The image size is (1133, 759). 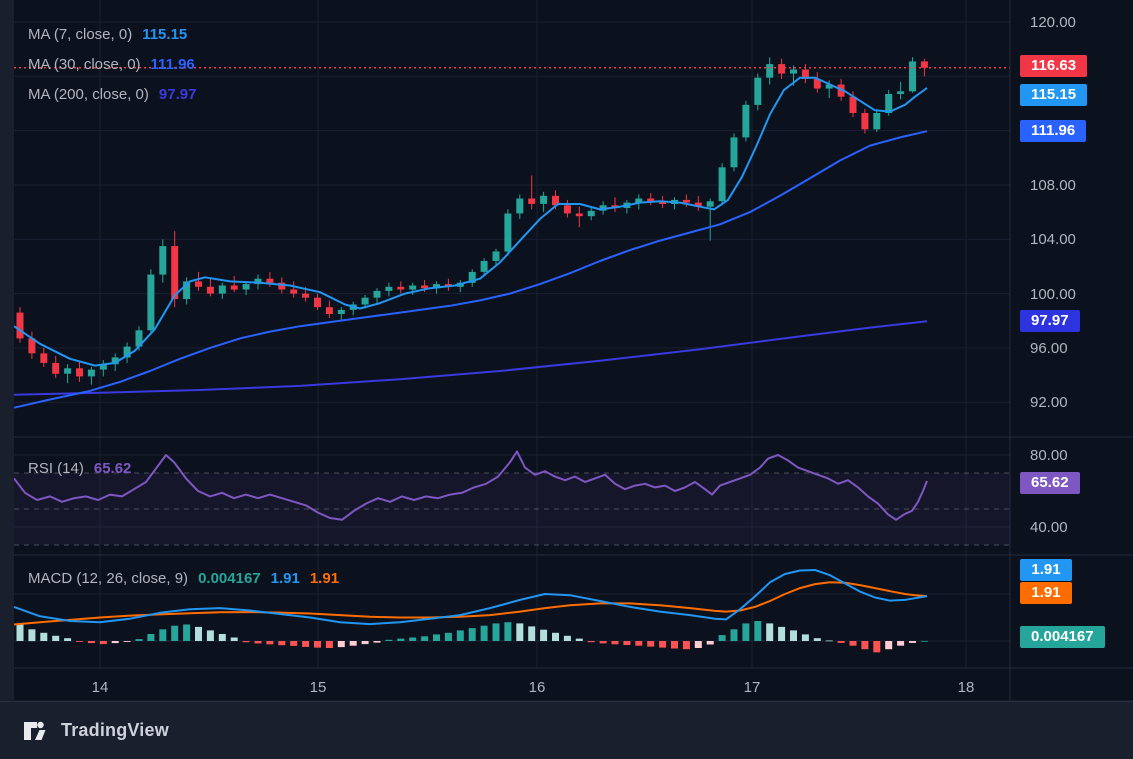 I want to click on rsi-label: RSI (14), so click(x=56, y=468).